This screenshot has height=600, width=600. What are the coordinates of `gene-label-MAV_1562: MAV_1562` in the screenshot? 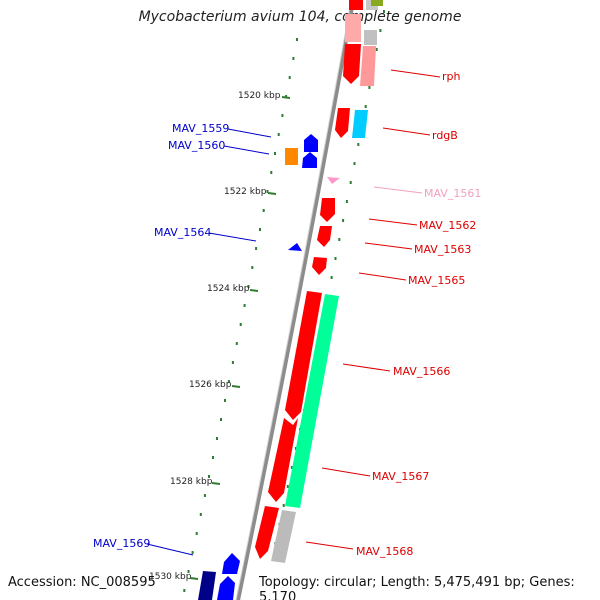 It's located at (447, 225).